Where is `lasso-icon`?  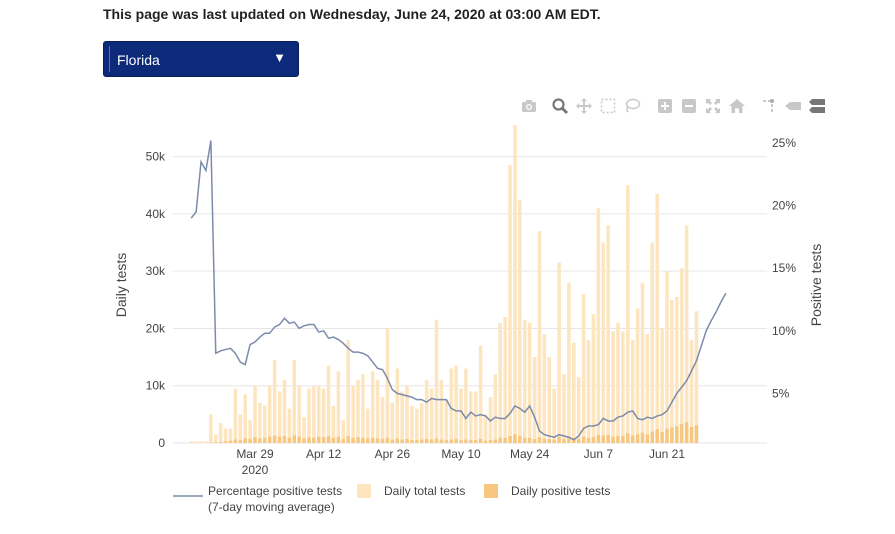
lasso-icon is located at coordinates (632, 106).